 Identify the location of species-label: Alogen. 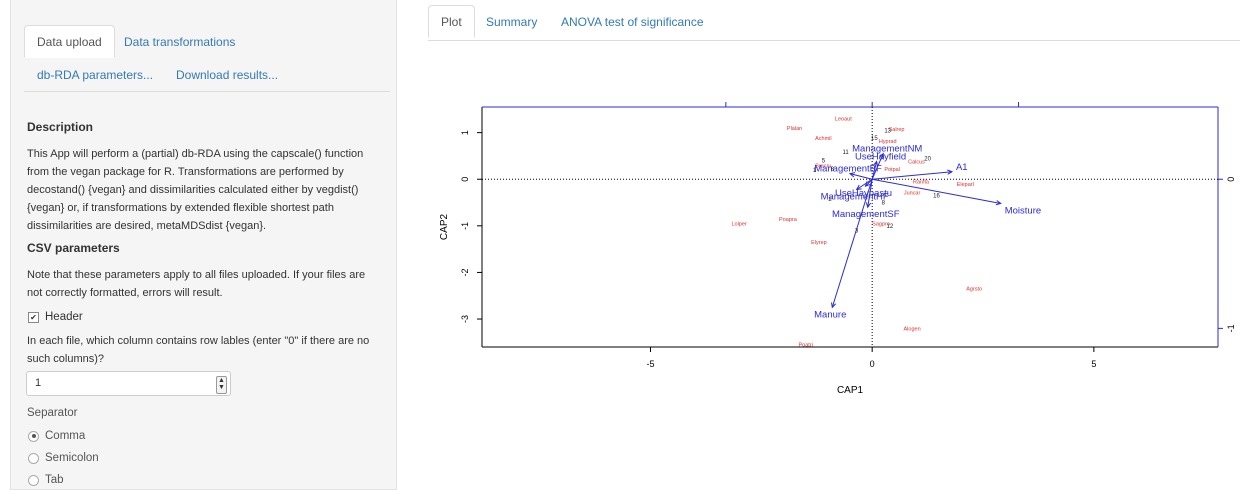
(912, 329).